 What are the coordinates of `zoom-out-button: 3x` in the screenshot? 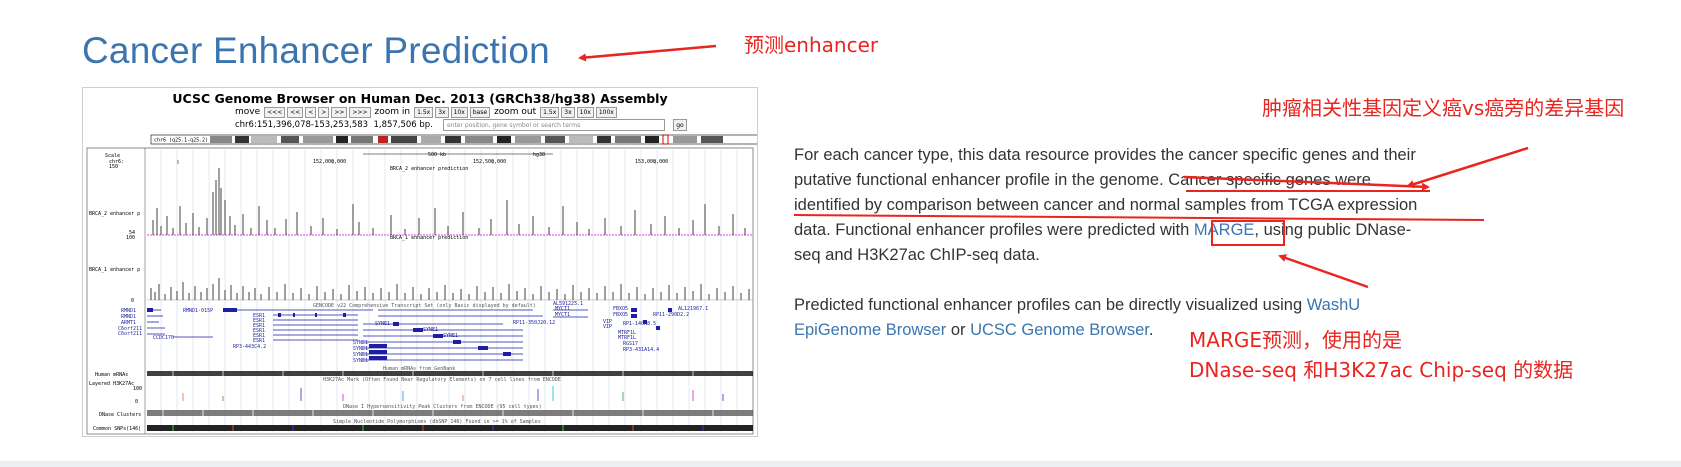 It's located at (568, 112).